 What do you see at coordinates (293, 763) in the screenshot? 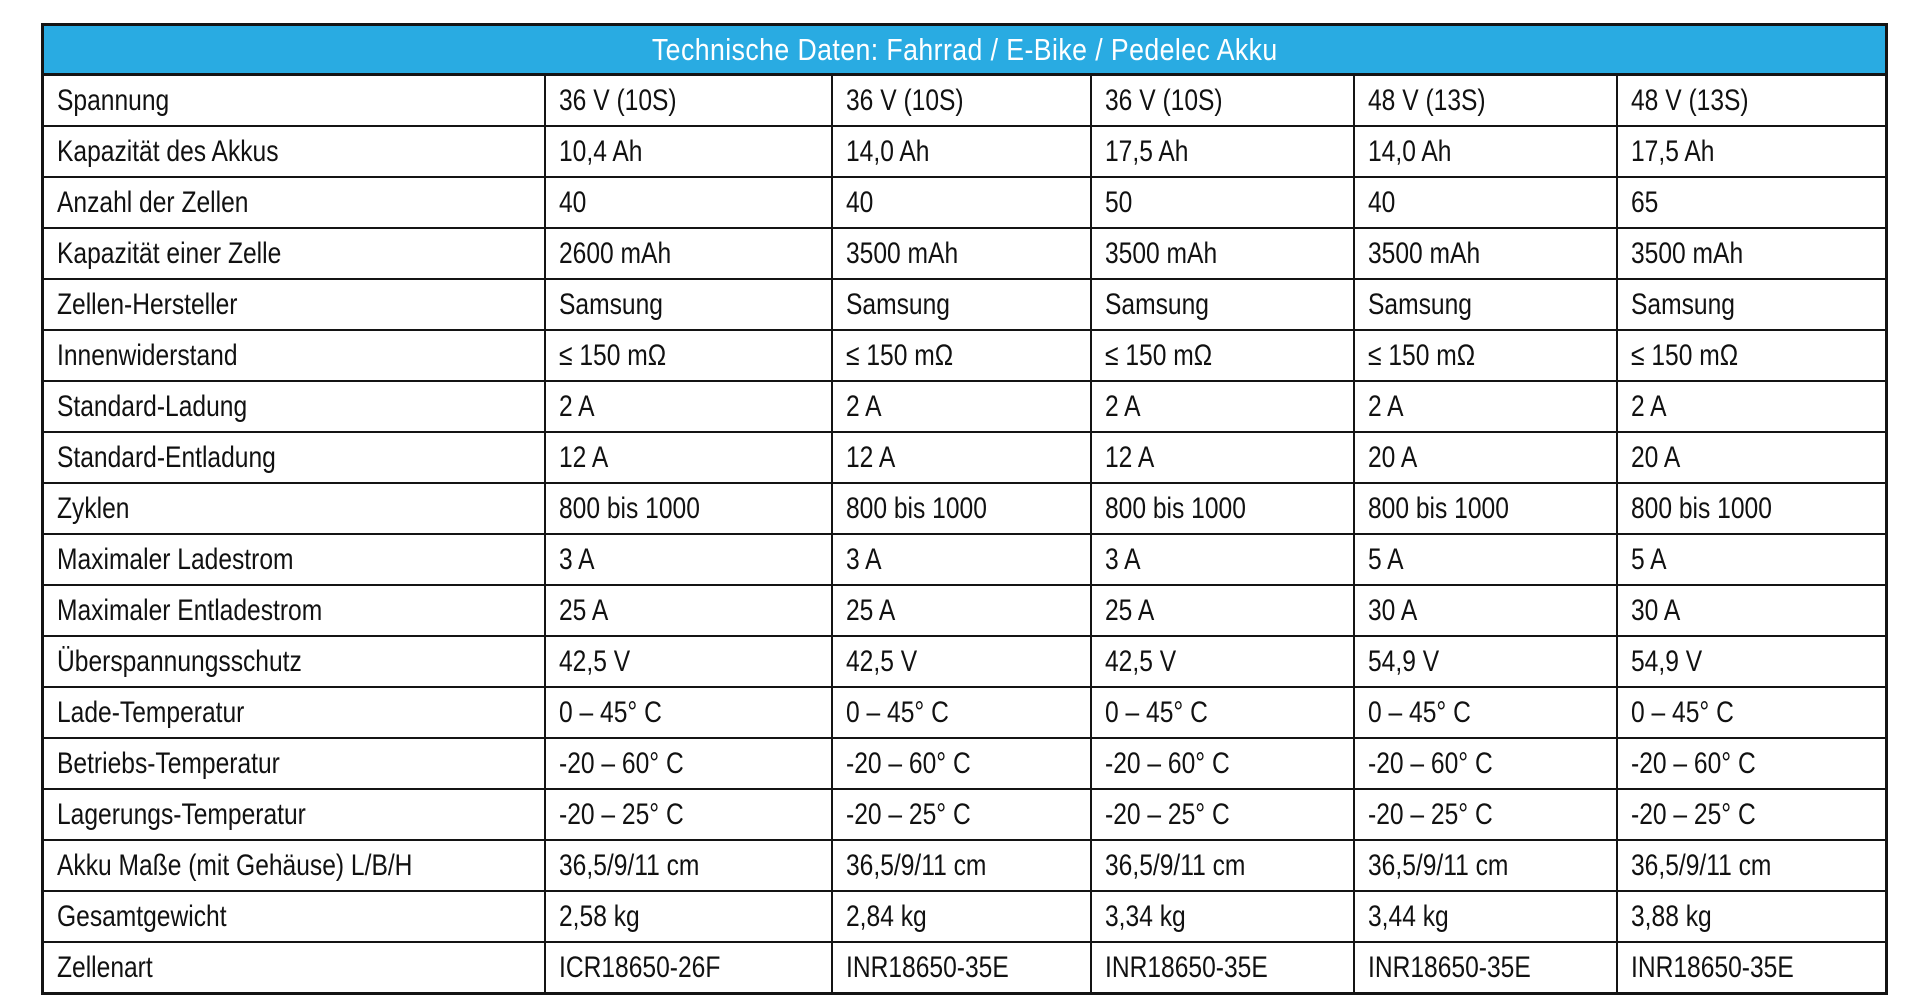
I see `row-label-cell: Betriebs-Temperatur` at bounding box center [293, 763].